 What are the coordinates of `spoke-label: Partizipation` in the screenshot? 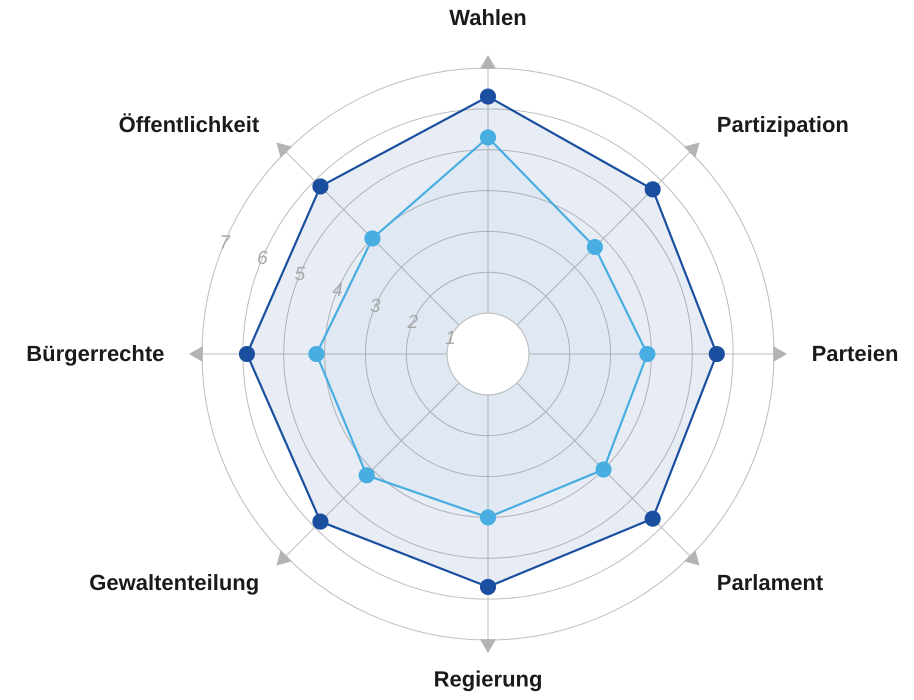 It's located at (782, 125).